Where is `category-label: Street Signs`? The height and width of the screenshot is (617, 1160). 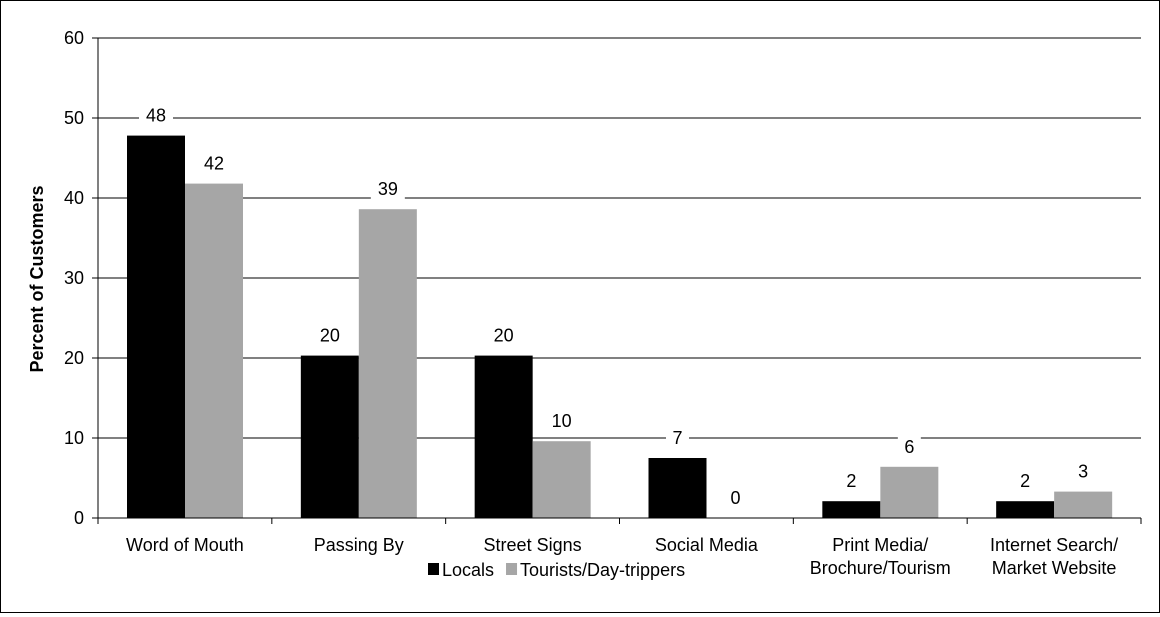 category-label: Street Signs is located at coordinates (533, 545).